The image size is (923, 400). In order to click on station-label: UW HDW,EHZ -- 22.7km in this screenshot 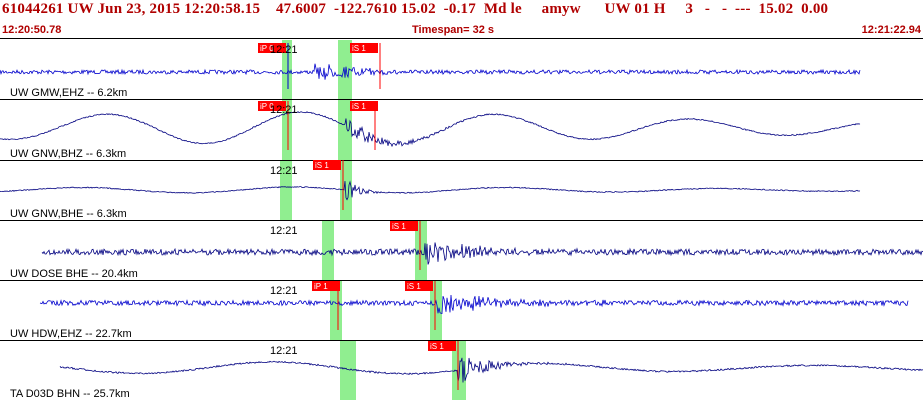, I will do `click(71, 334)`.